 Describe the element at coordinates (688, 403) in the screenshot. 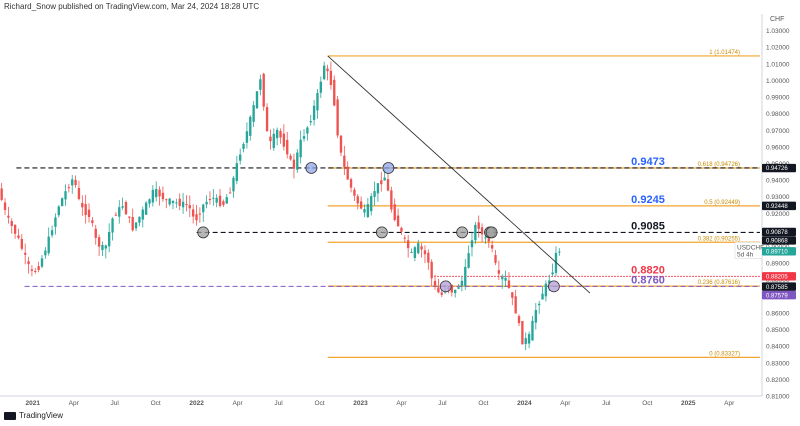

I see `x-tick-label: 2025` at that location.